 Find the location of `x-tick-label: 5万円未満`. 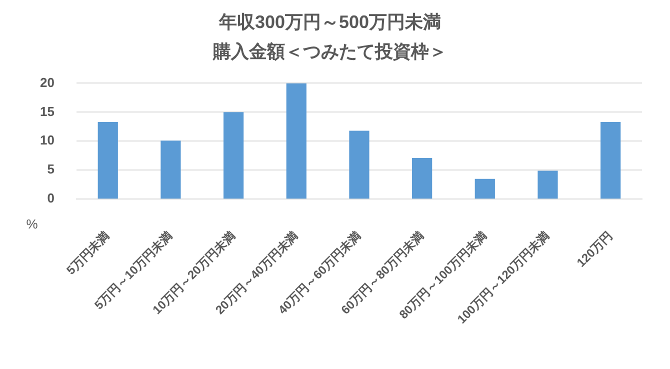

x-tick-label: 5万円未満 is located at coordinates (88, 253).